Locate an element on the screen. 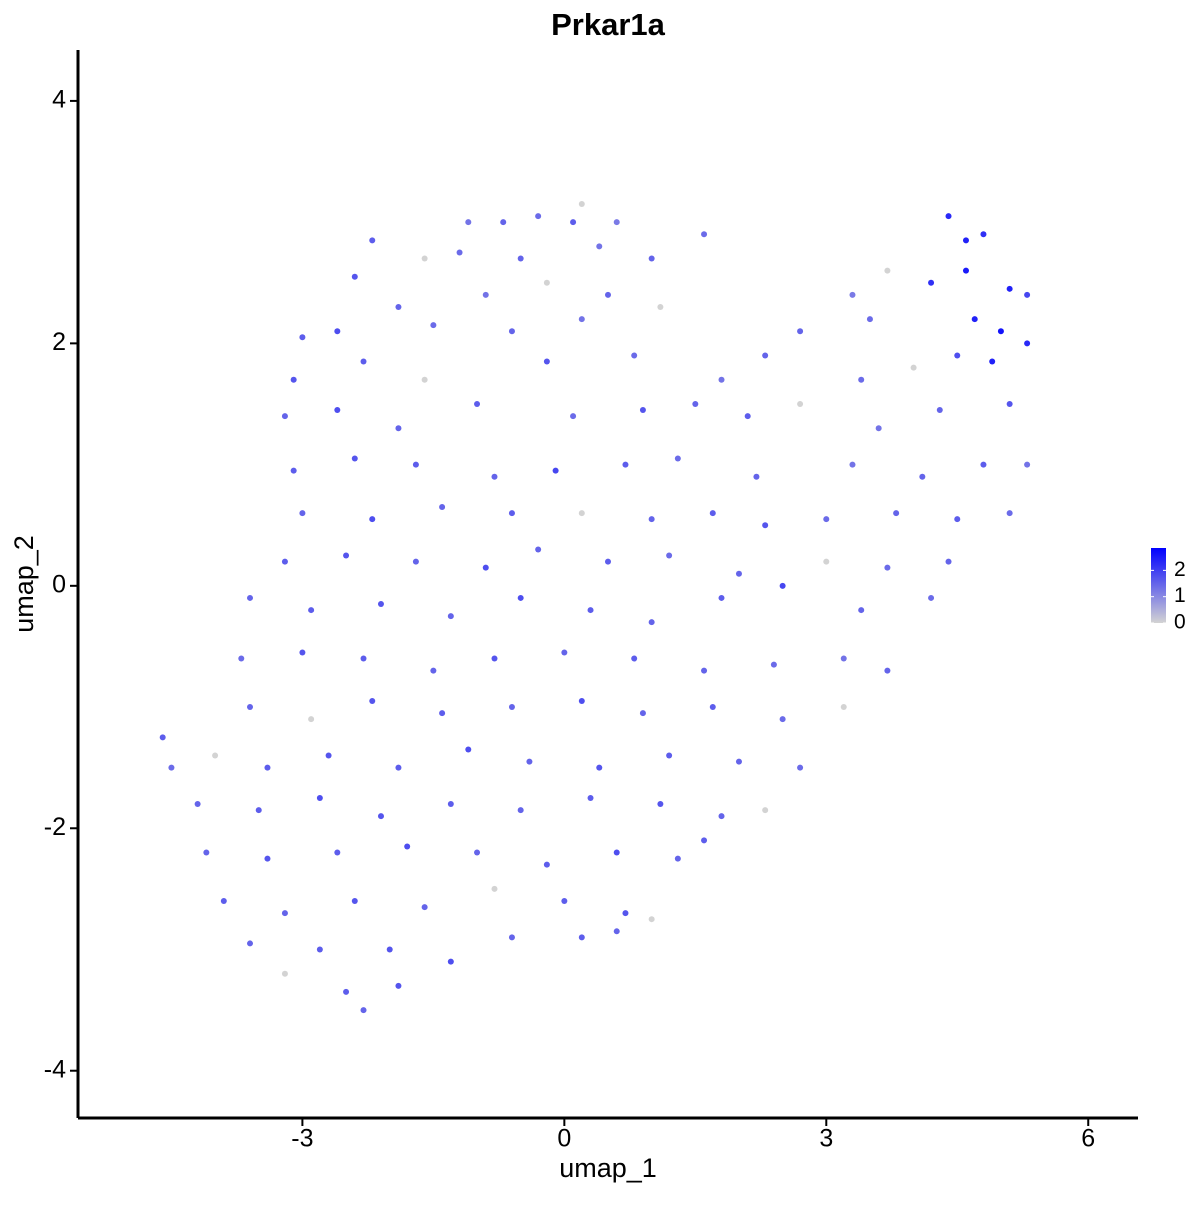 The width and height of the screenshot is (1200, 1205). y-tick-label: -4 is located at coordinates (55, 1069).